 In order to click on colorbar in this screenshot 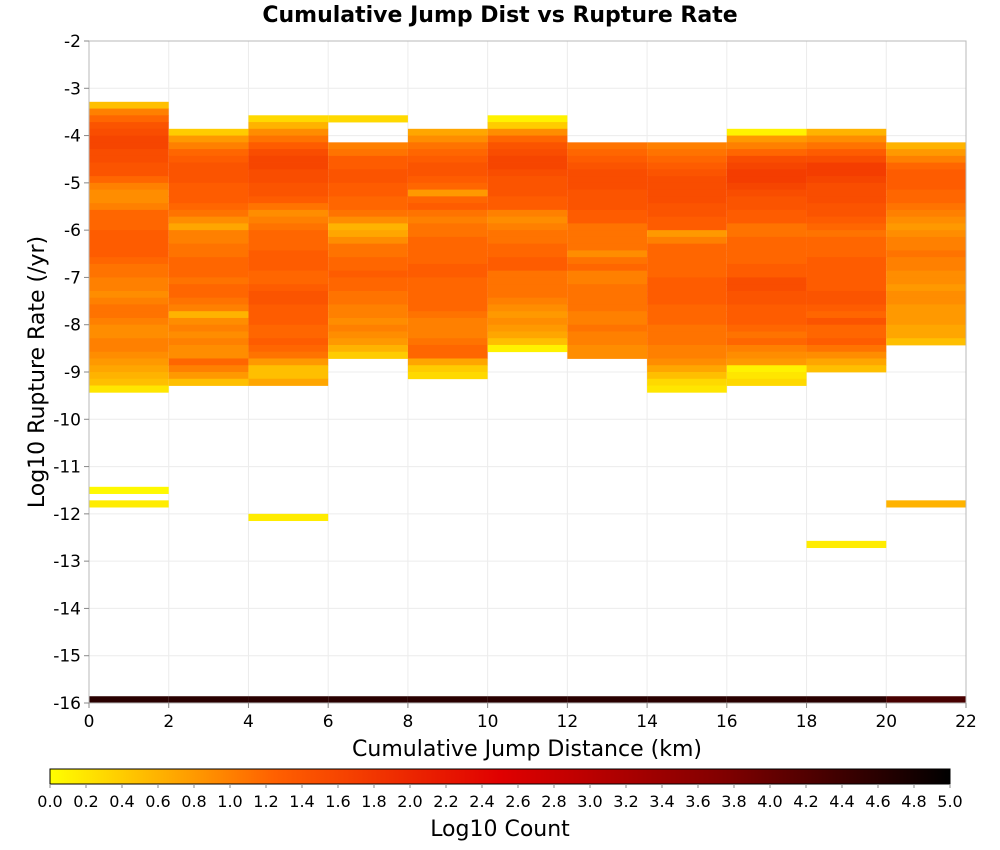, I will do `click(500, 776)`.